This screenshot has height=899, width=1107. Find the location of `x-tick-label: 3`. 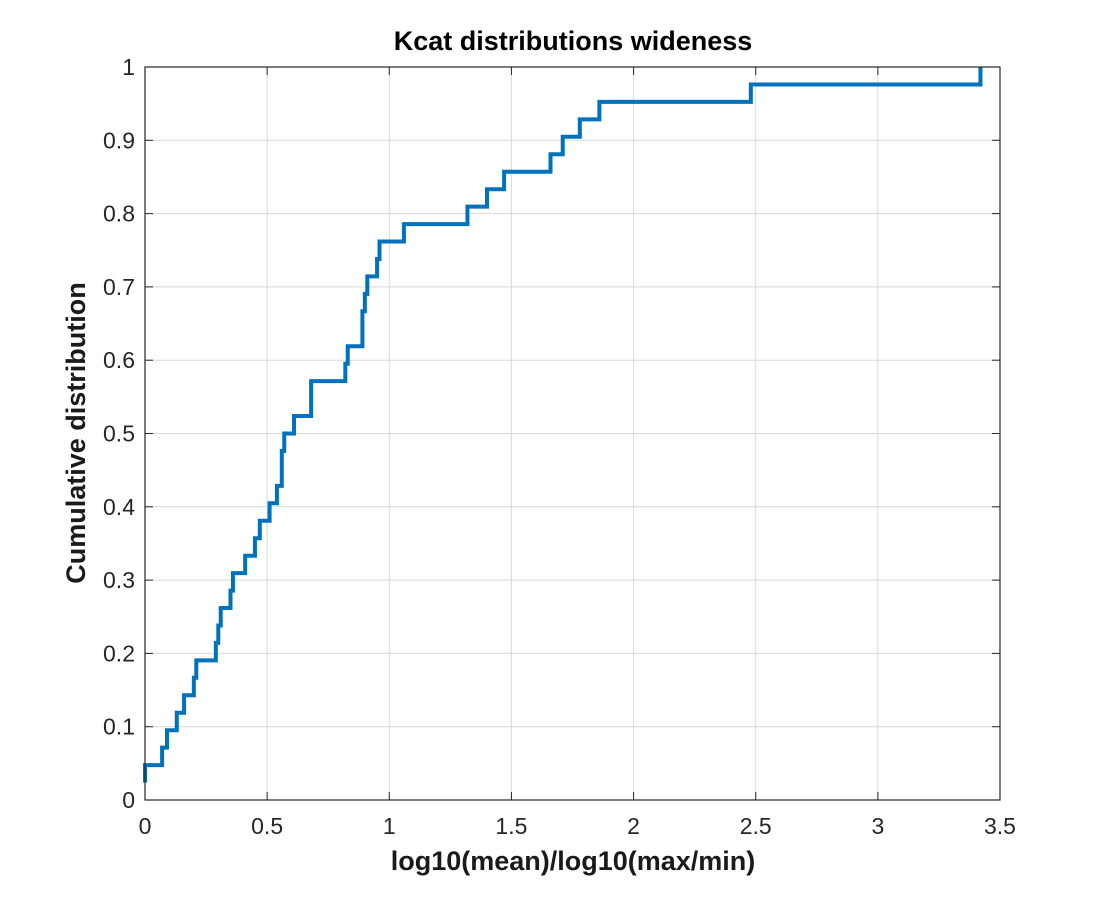

x-tick-label: 3 is located at coordinates (877, 826).